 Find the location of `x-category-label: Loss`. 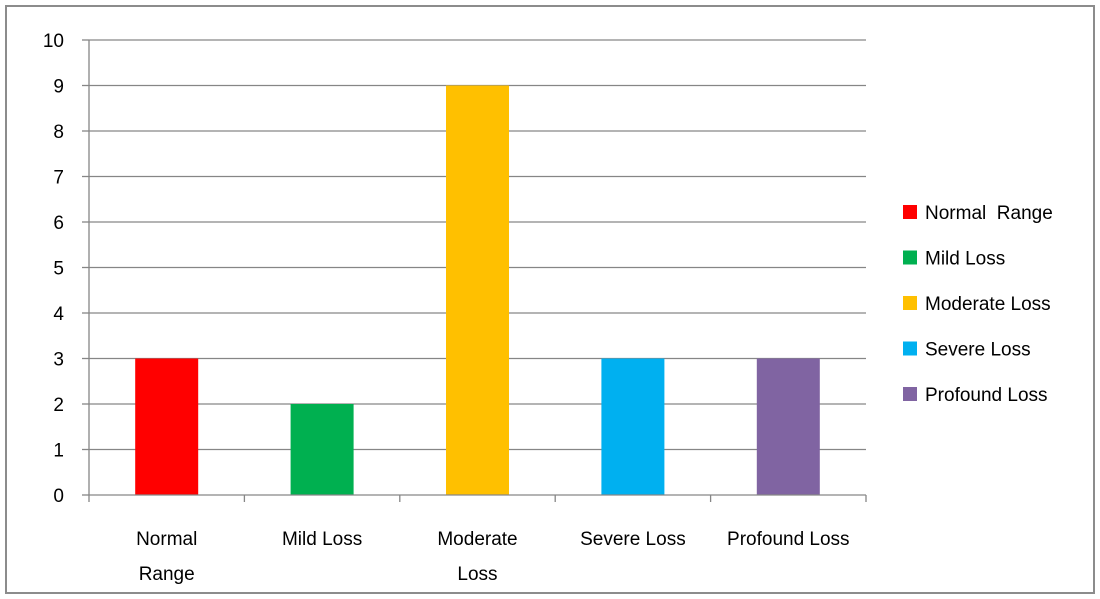

x-category-label: Loss is located at coordinates (477, 574).